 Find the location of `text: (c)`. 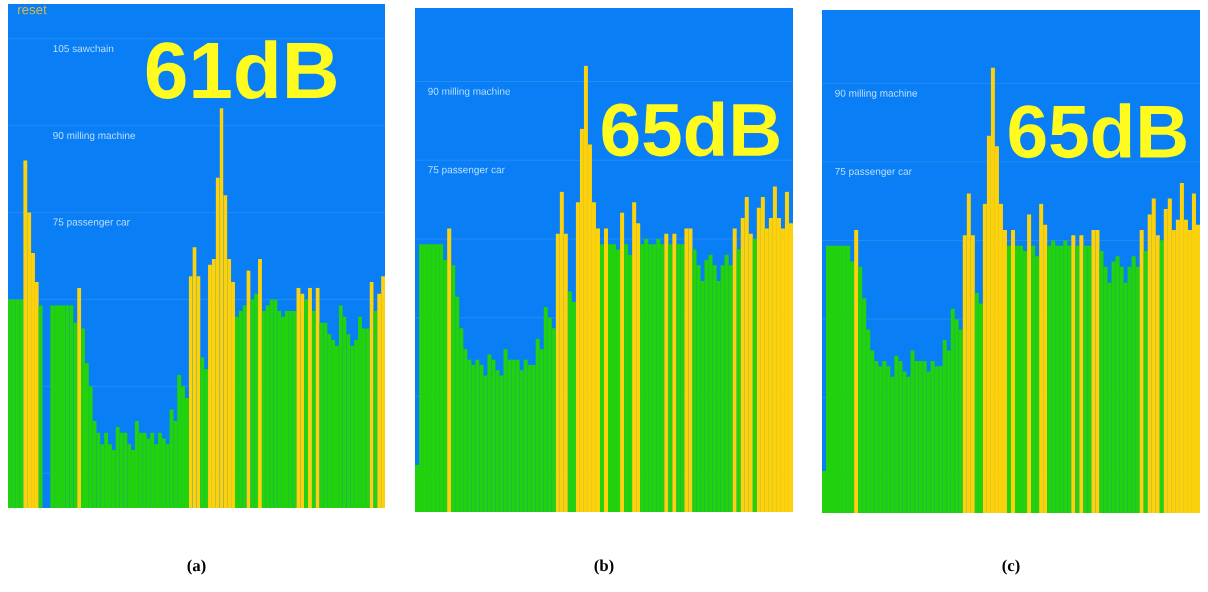

text: (c) is located at coordinates (1011, 567).